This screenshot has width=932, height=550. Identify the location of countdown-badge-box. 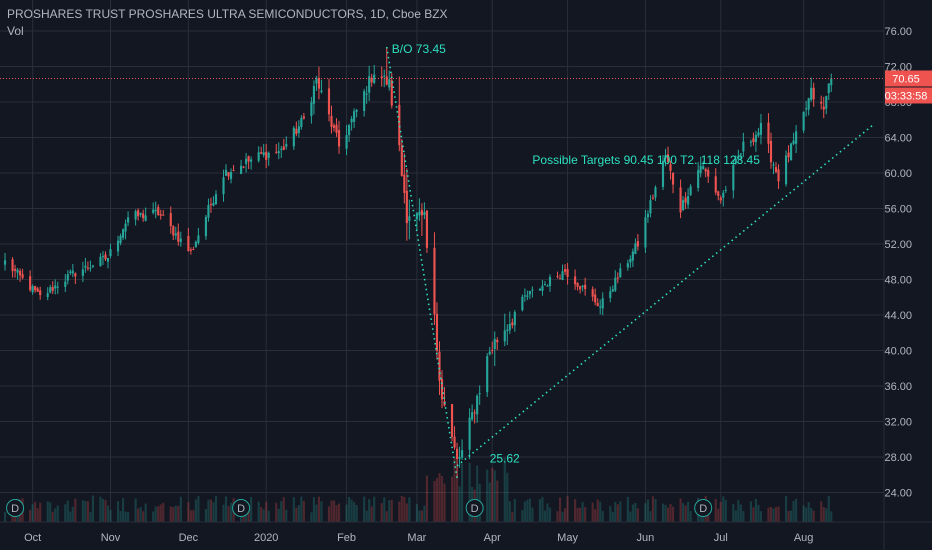
(908, 95).